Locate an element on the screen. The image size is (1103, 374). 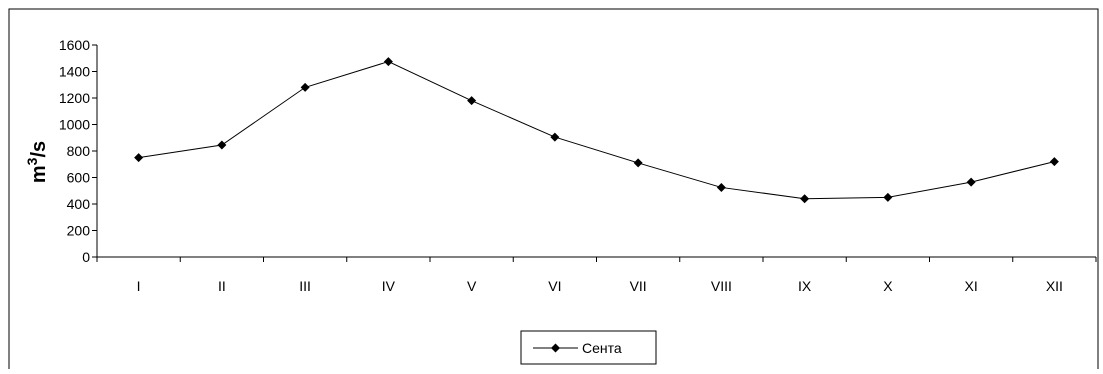
x-tick-label: IX is located at coordinates (805, 286).